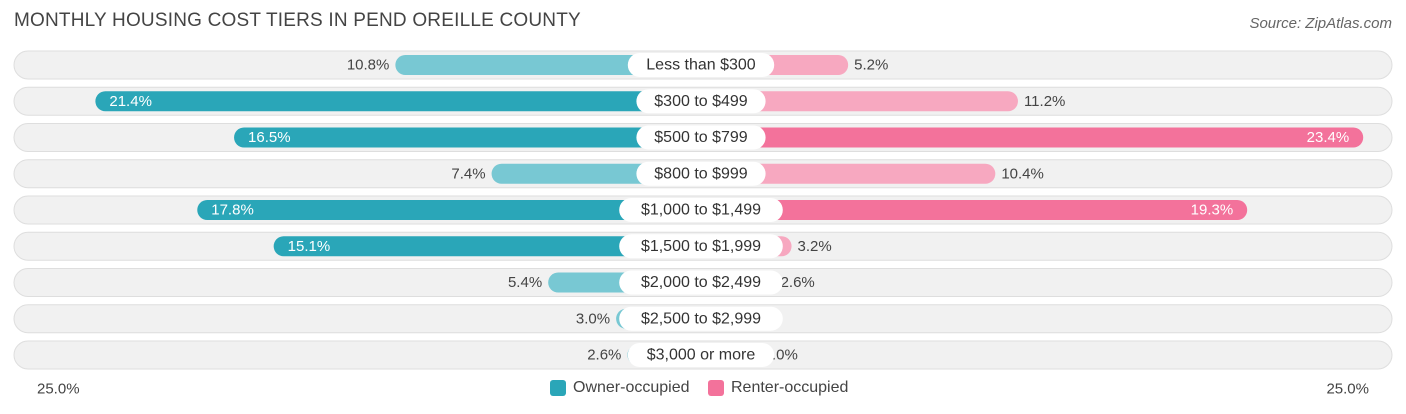  I want to click on category-label: $800 to $999, so click(701, 173).